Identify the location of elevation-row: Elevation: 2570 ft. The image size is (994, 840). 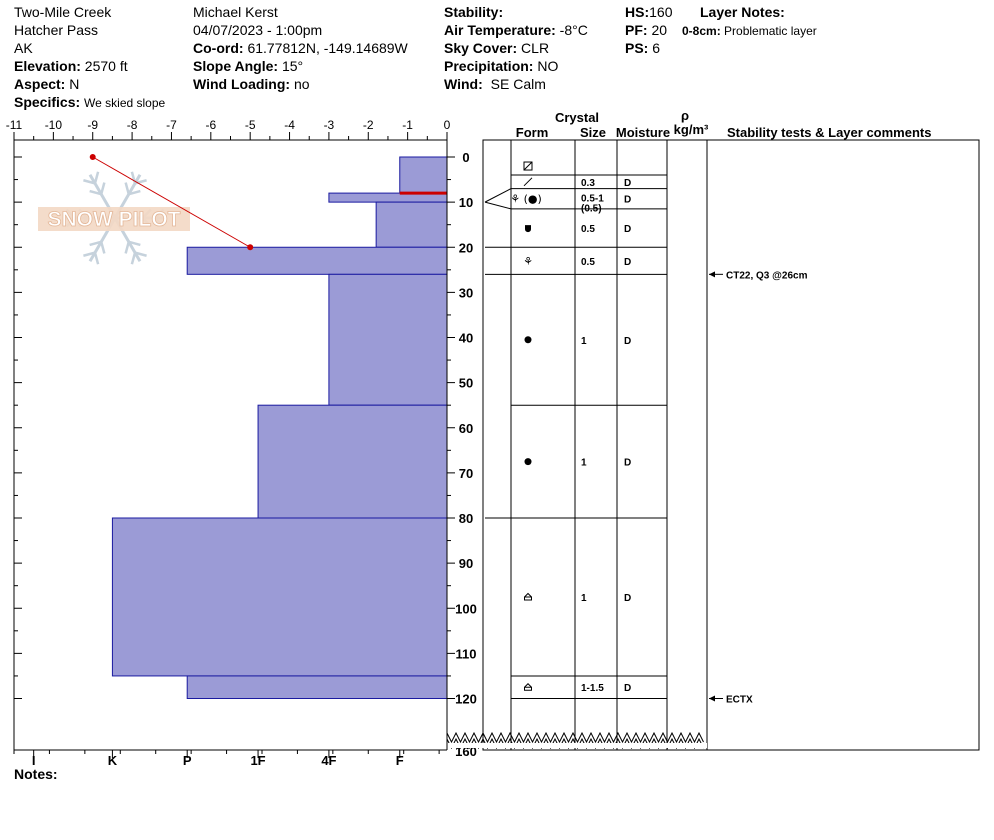
(71, 66).